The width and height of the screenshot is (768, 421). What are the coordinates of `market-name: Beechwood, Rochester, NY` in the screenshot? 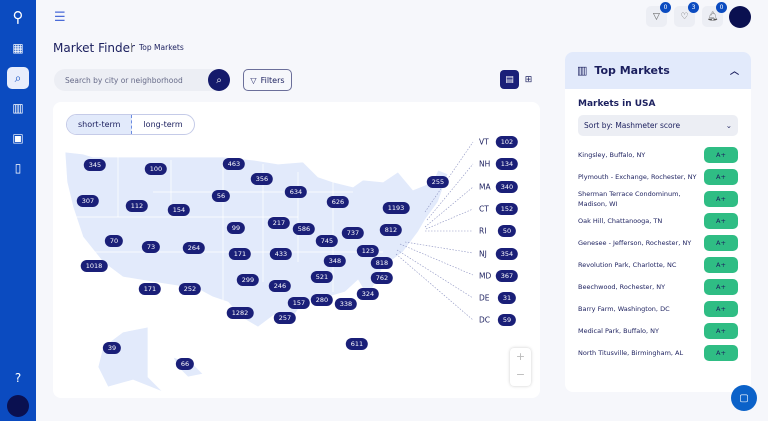 It's located at (622, 287).